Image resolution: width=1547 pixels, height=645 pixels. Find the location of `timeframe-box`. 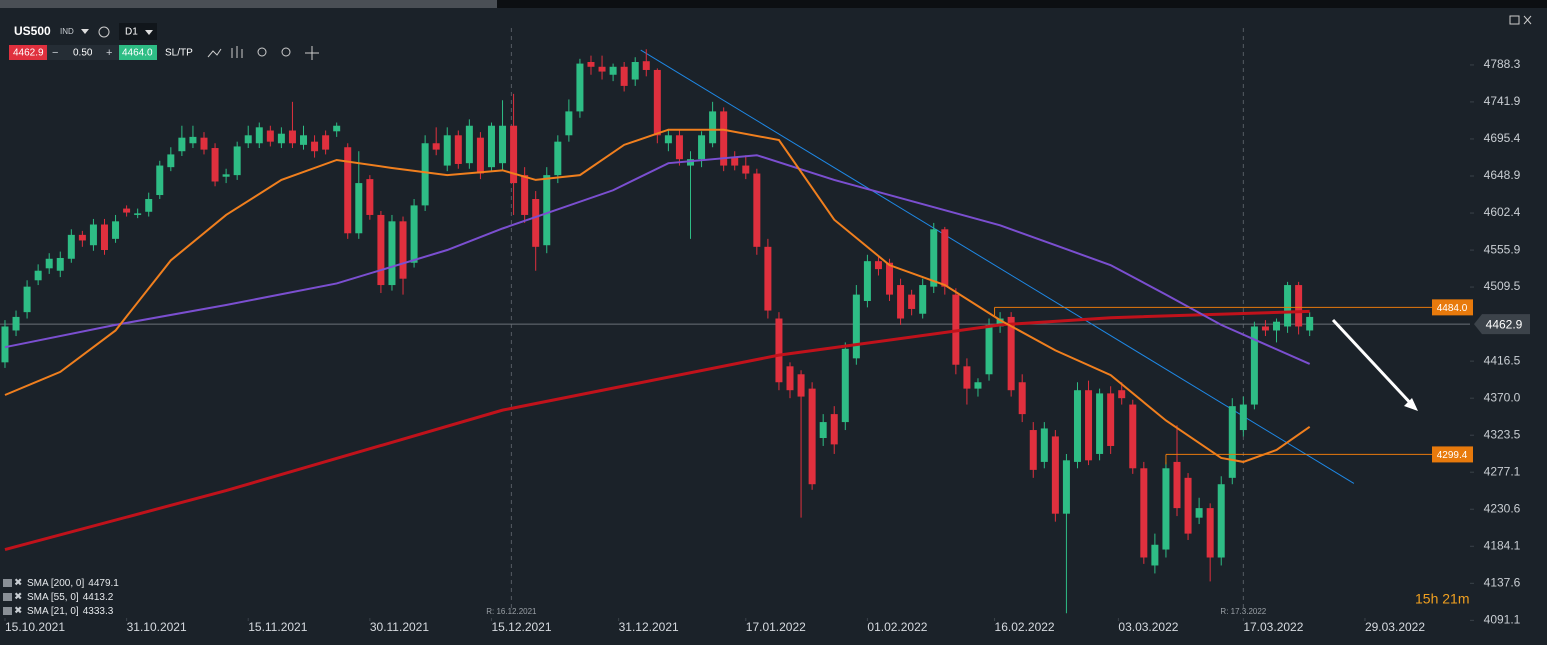

timeframe-box is located at coordinates (138, 31).